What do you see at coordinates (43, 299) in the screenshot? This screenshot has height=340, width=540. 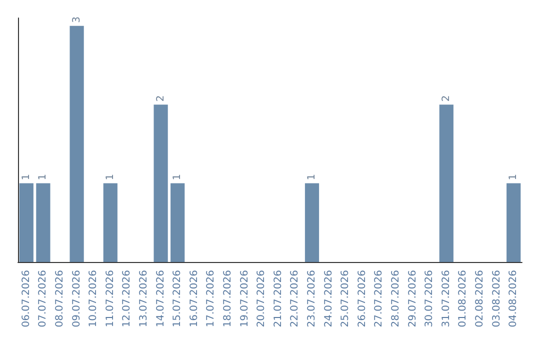 I see `x-tick-label: 07.07.2026` at bounding box center [43, 299].